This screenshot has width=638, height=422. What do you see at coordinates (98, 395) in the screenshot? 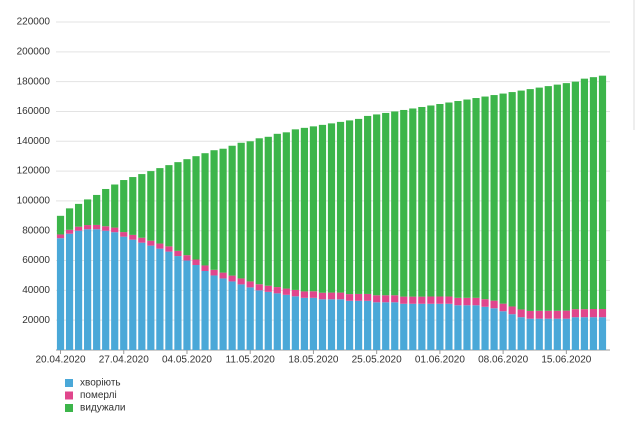
I see `legend-label: померлі` at bounding box center [98, 395].